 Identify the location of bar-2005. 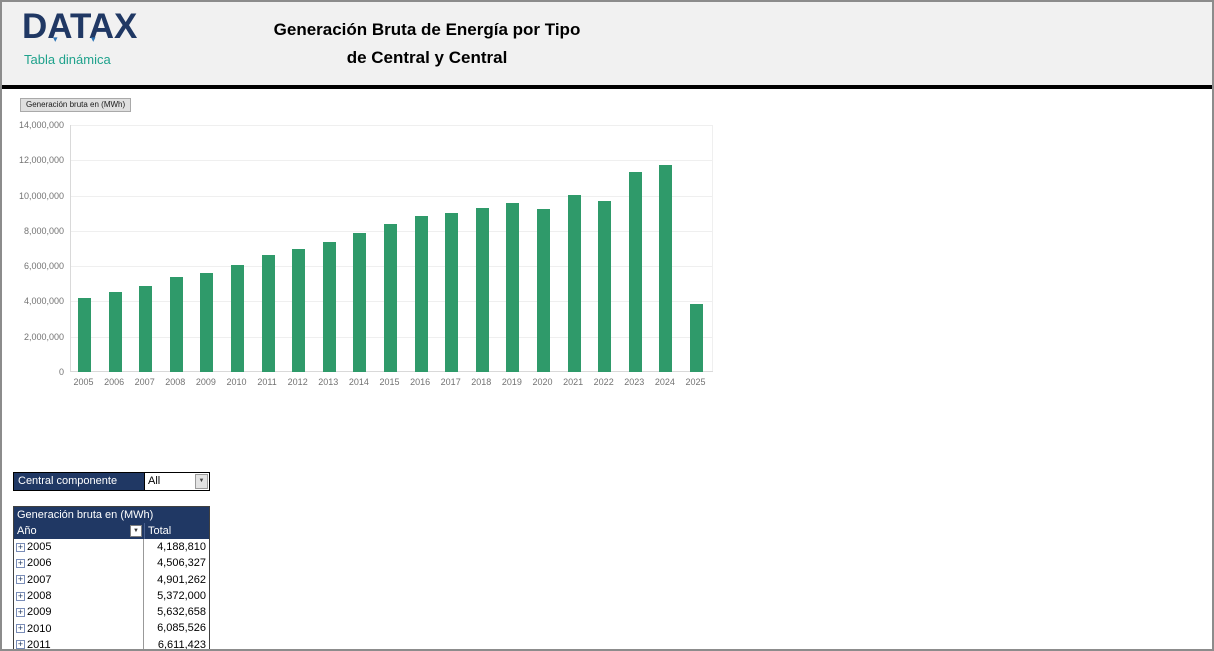
(84, 335).